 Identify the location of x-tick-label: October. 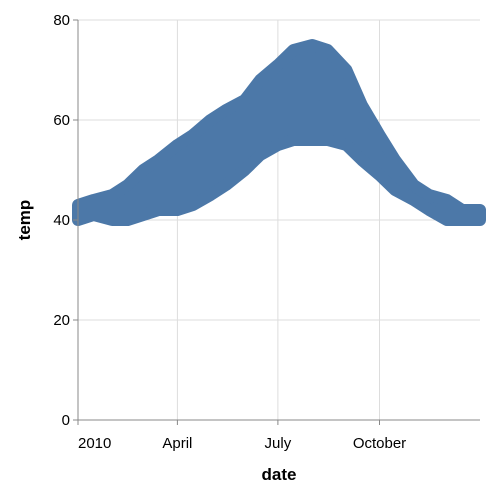
(379, 443).